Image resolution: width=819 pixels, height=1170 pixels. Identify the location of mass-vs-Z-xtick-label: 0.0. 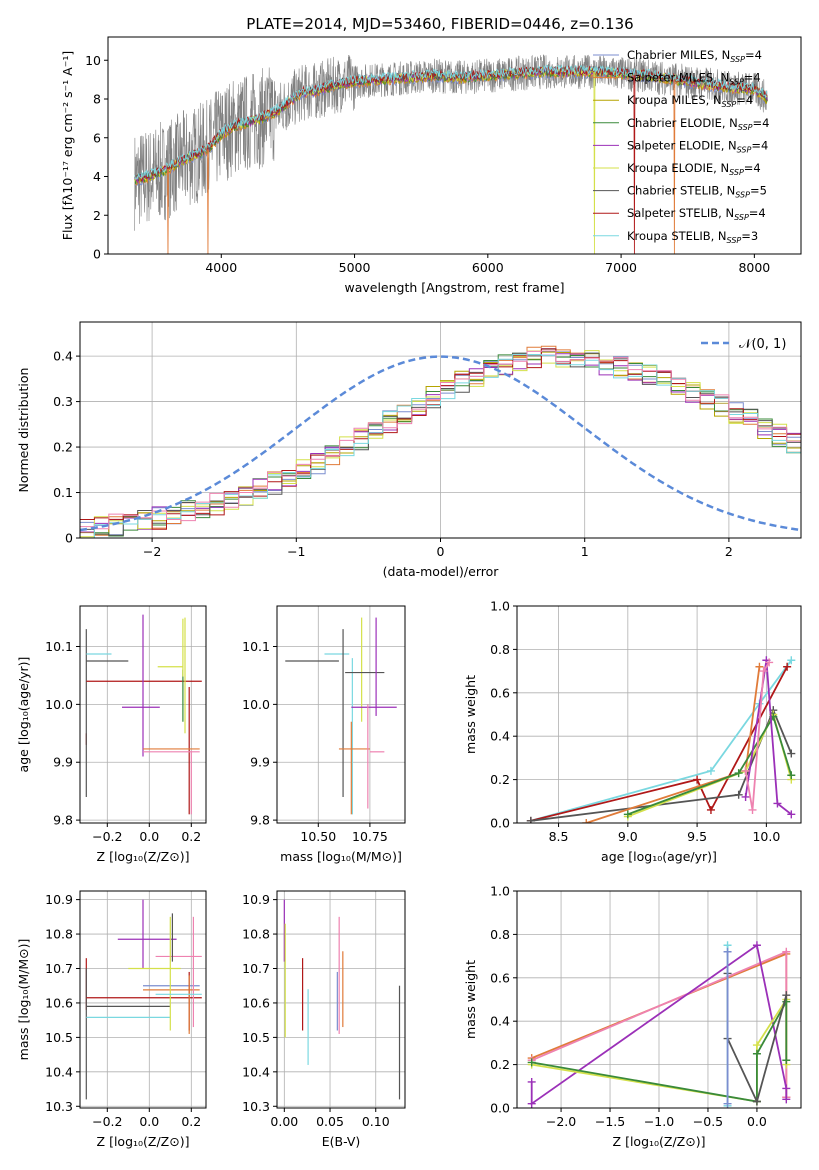
(149, 1121).